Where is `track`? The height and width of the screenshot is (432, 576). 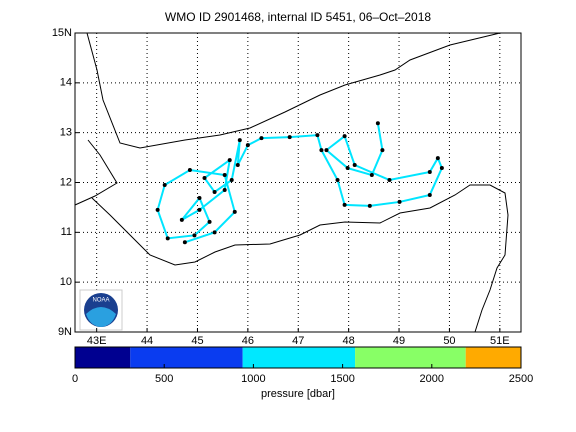
track is located at coordinates (299, 183).